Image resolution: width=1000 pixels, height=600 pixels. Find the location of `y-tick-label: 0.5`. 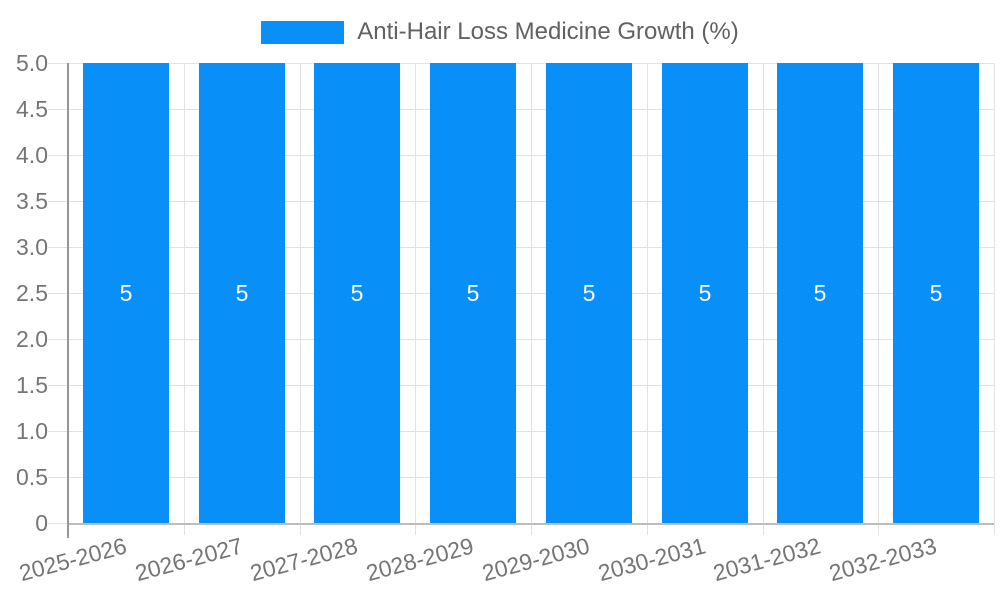

y-tick-label: 0.5 is located at coordinates (32, 477).